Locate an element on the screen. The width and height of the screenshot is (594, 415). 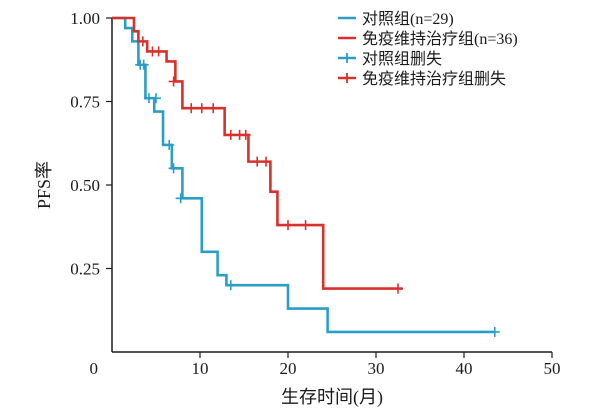
x-tick-label: 20 is located at coordinates (288, 368).